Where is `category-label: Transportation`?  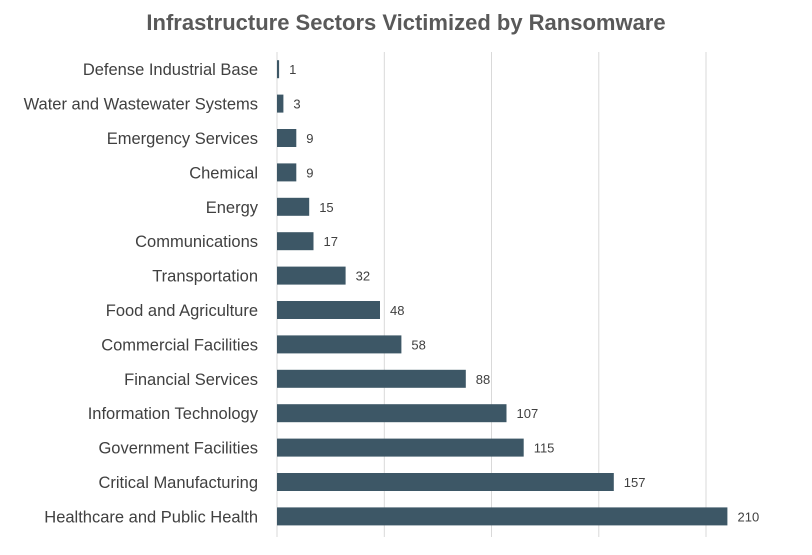 category-label: Transportation is located at coordinates (205, 277).